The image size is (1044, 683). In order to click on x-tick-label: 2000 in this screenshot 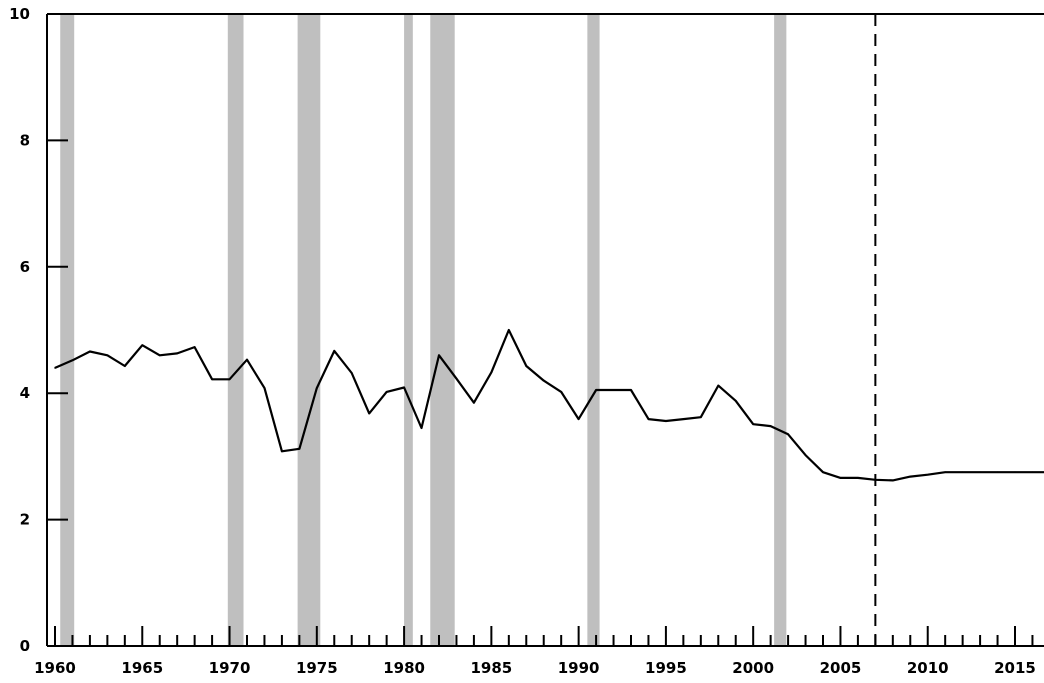, I will do `click(753, 668)`.